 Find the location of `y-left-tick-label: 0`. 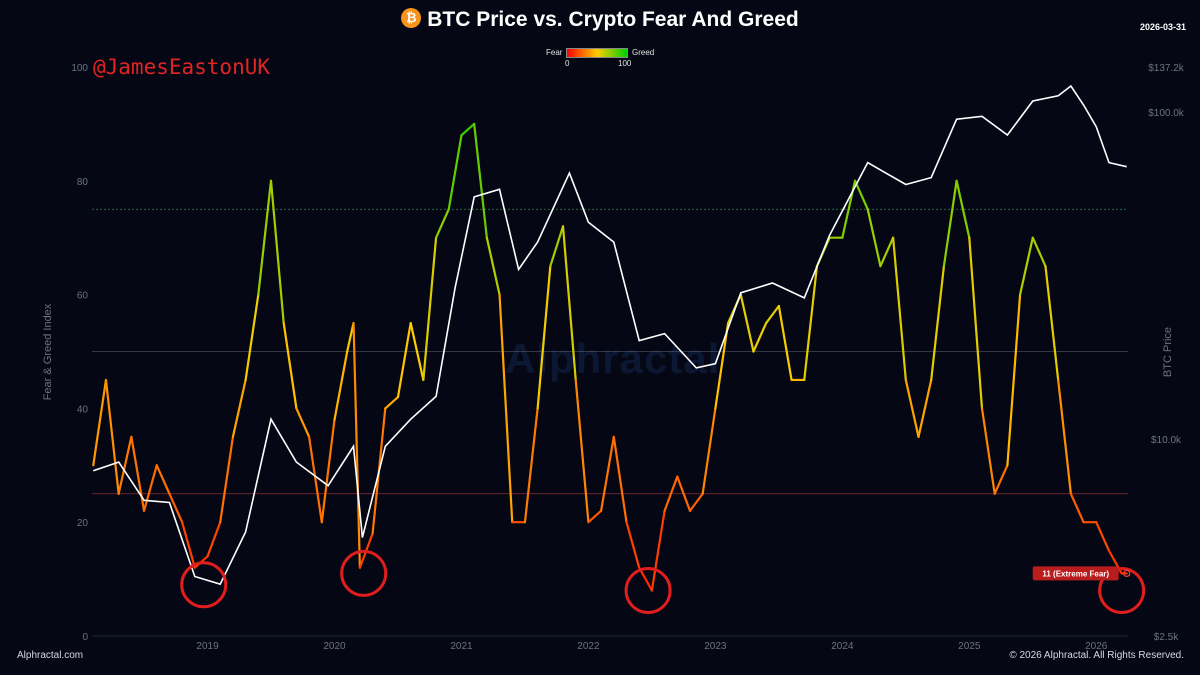

y-left-tick-label: 0 is located at coordinates (85, 637).